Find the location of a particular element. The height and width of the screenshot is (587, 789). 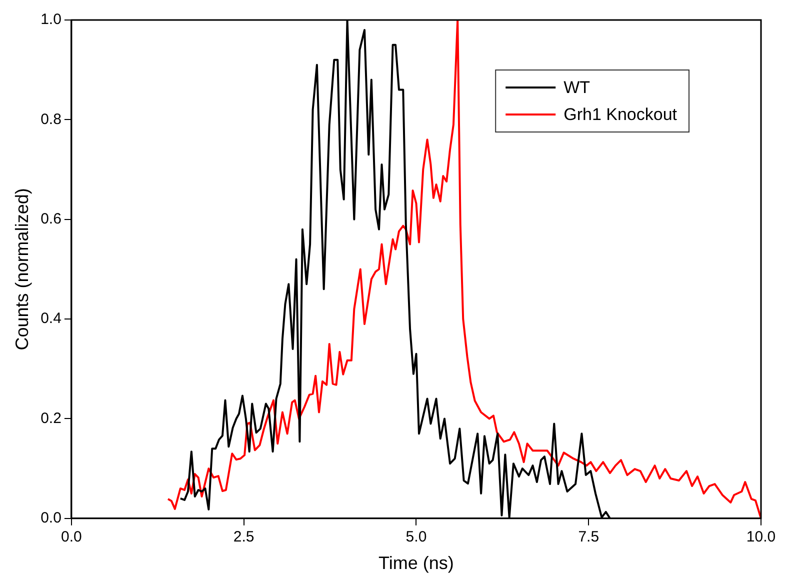

x-tick-label: 0.0 is located at coordinates (71, 537).